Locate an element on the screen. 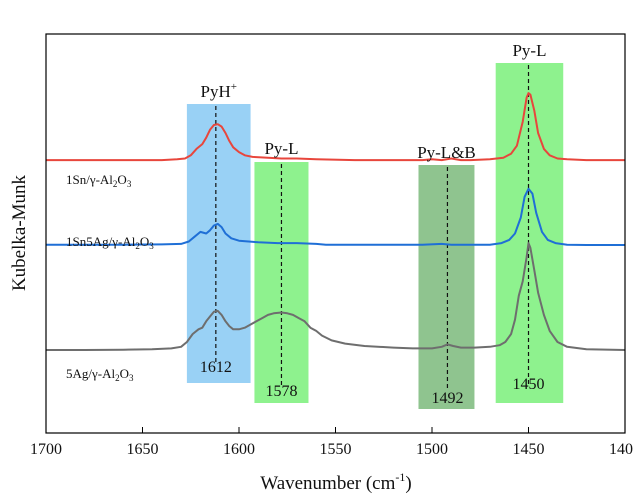  x-tick-label-1700: 1700 is located at coordinates (46, 449).